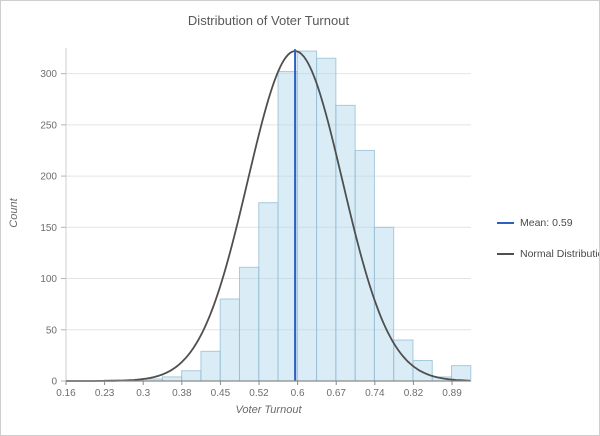 The image size is (600, 436). Describe the element at coordinates (14, 213) in the screenshot. I see `y-axis-title: Count` at that location.